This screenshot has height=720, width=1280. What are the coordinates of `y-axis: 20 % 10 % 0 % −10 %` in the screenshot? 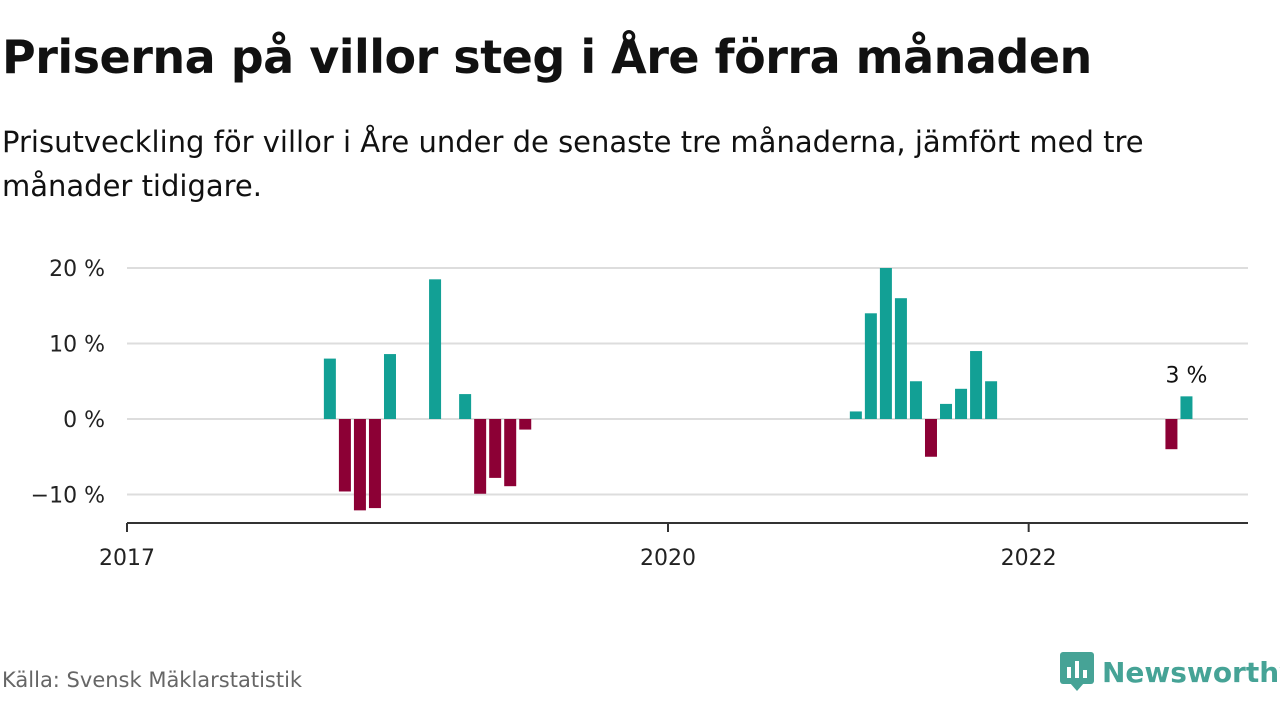 It's located at (68, 383).